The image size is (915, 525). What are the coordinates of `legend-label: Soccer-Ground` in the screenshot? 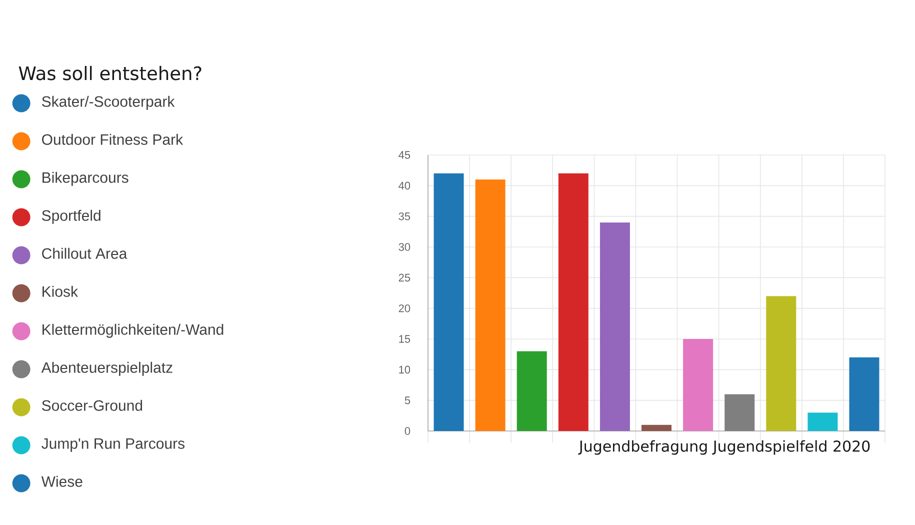 It's located at (92, 405).